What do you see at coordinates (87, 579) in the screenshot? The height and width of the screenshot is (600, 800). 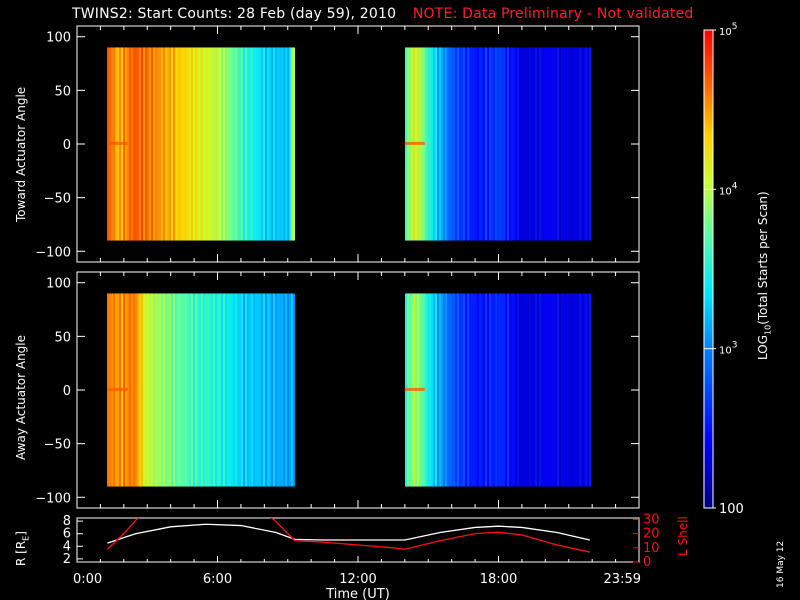 I see `xtick-label: 0:00` at bounding box center [87, 579].